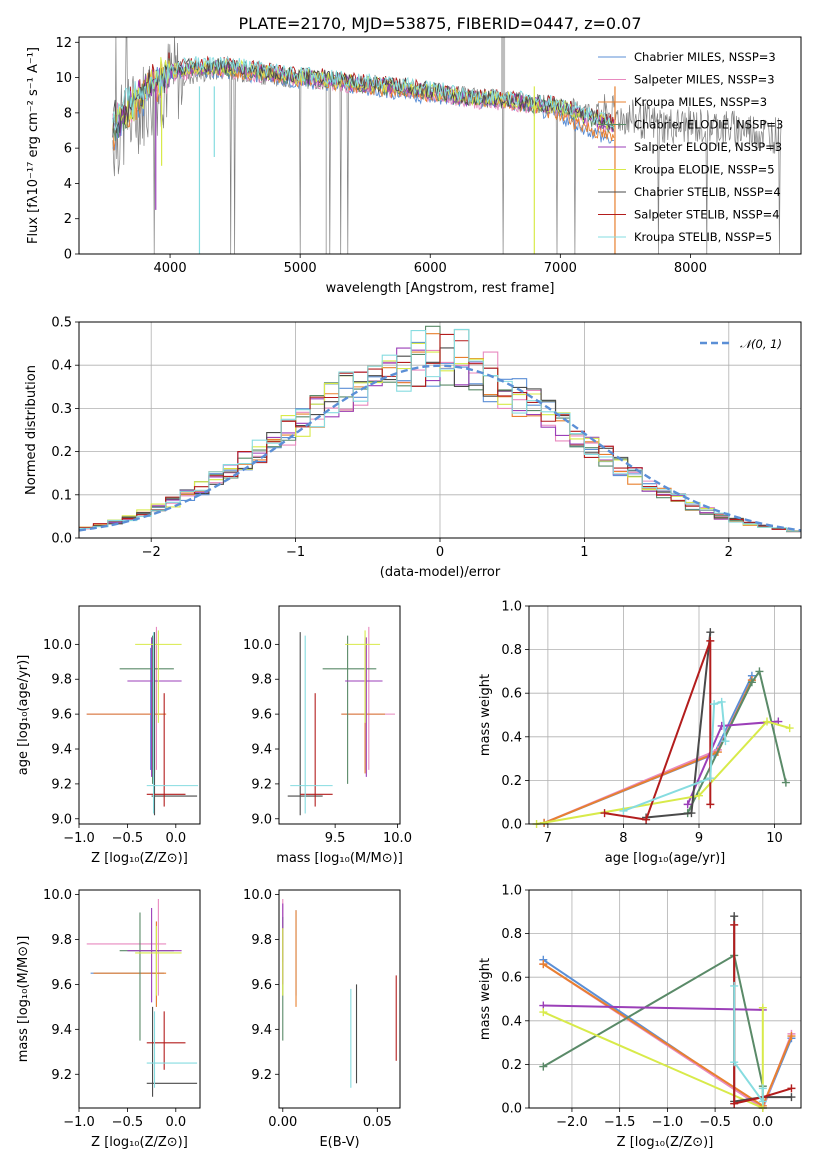 This screenshot has height=1170, width=819. Describe the element at coordinates (665, 1142) in the screenshot. I see `x-axis-label: Z [log₁₀(Z/Z⊙)]` at that location.